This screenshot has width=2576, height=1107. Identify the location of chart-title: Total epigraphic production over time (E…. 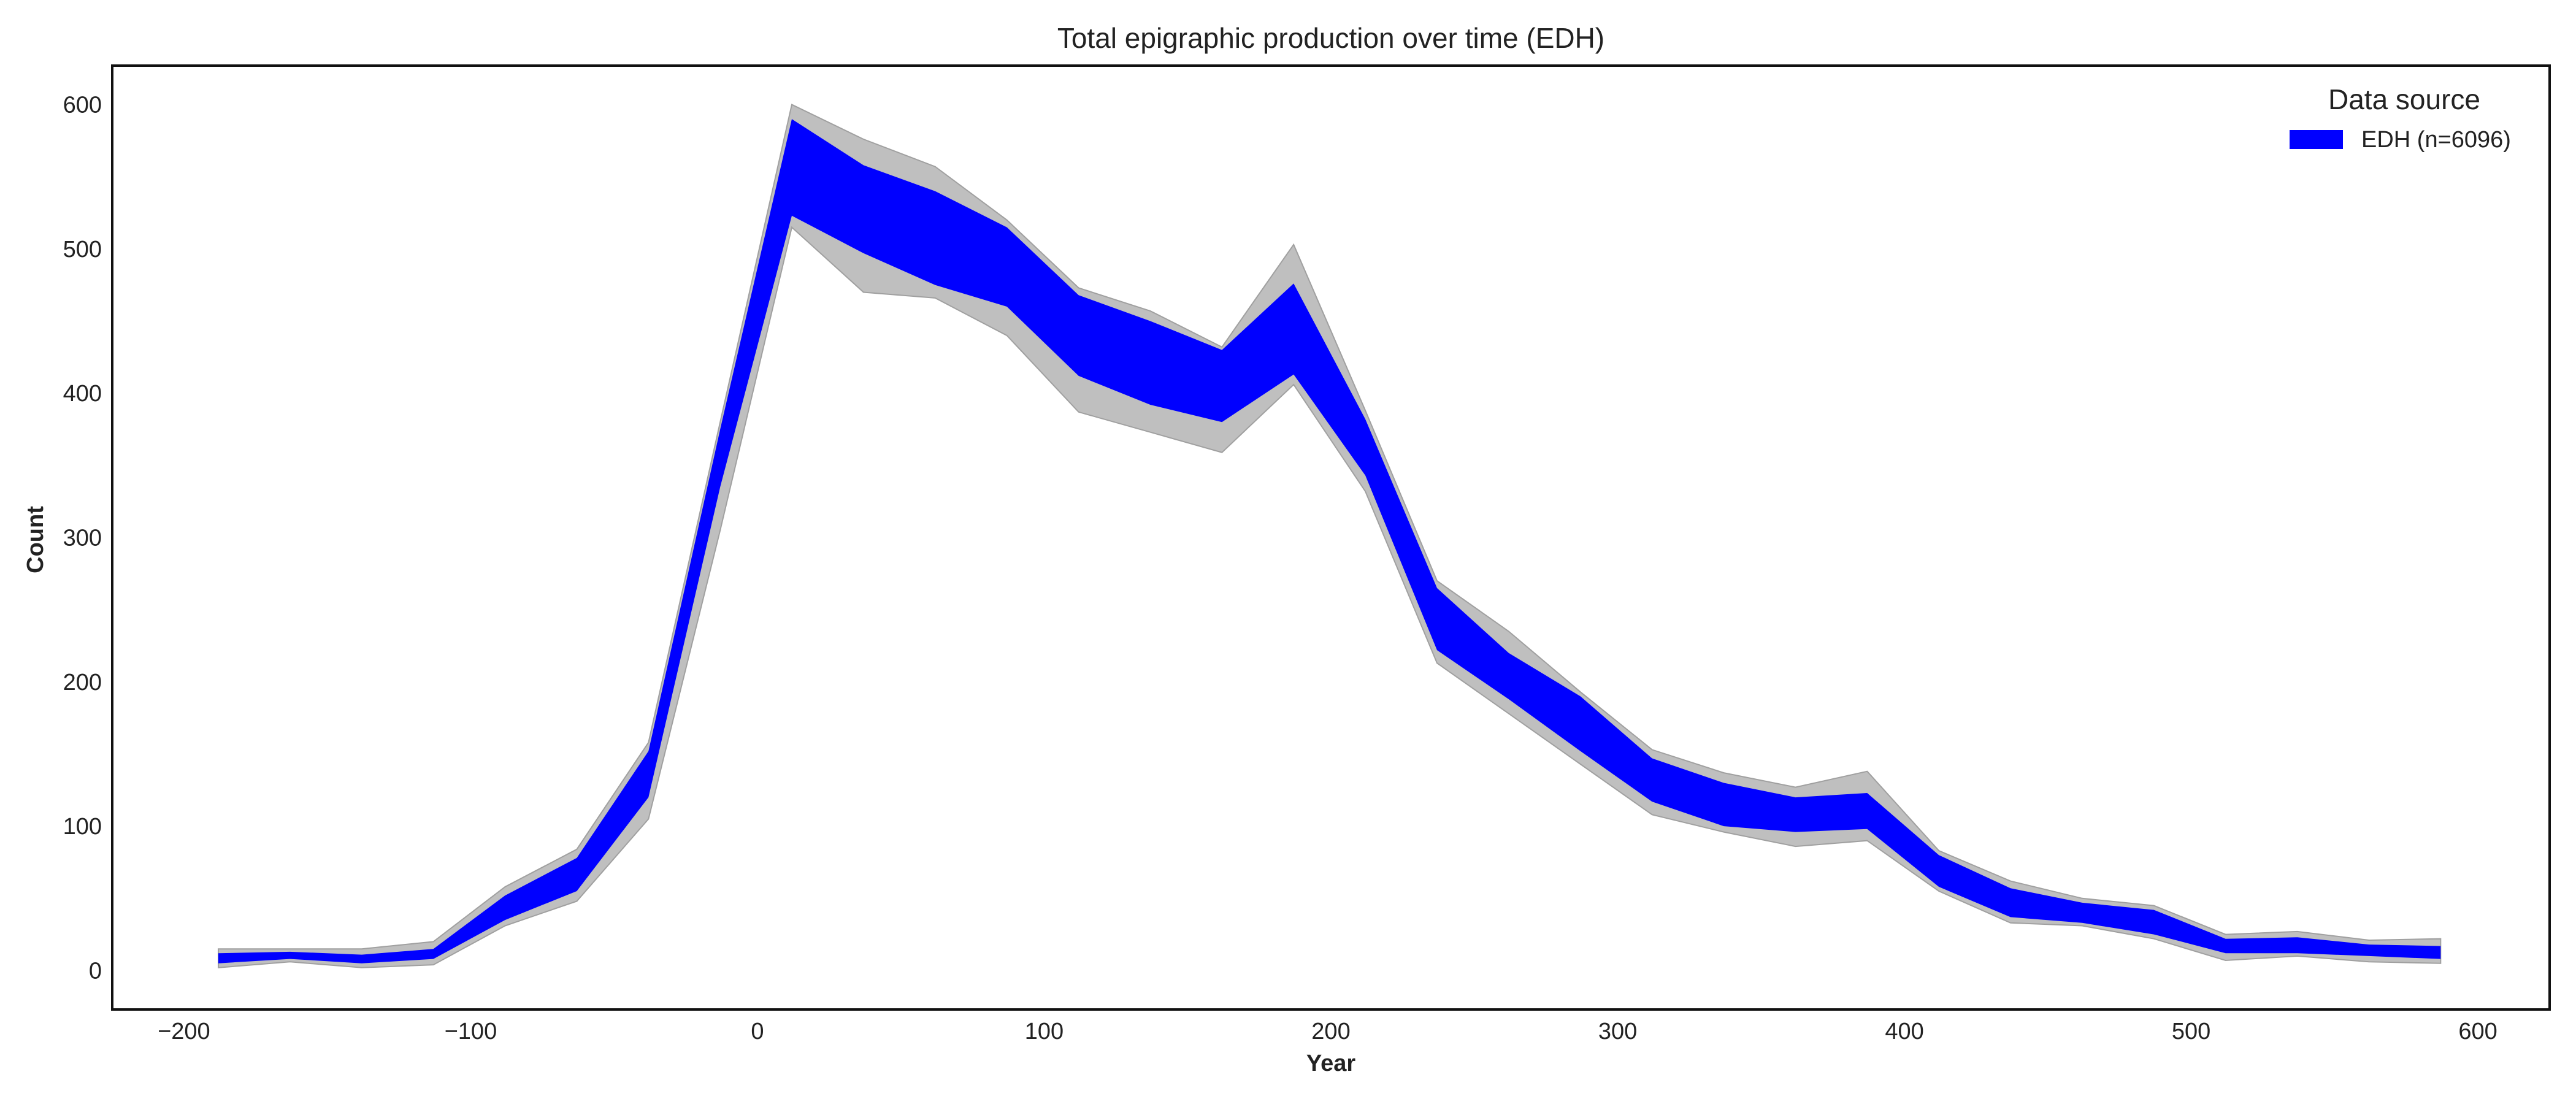
(1330, 38).